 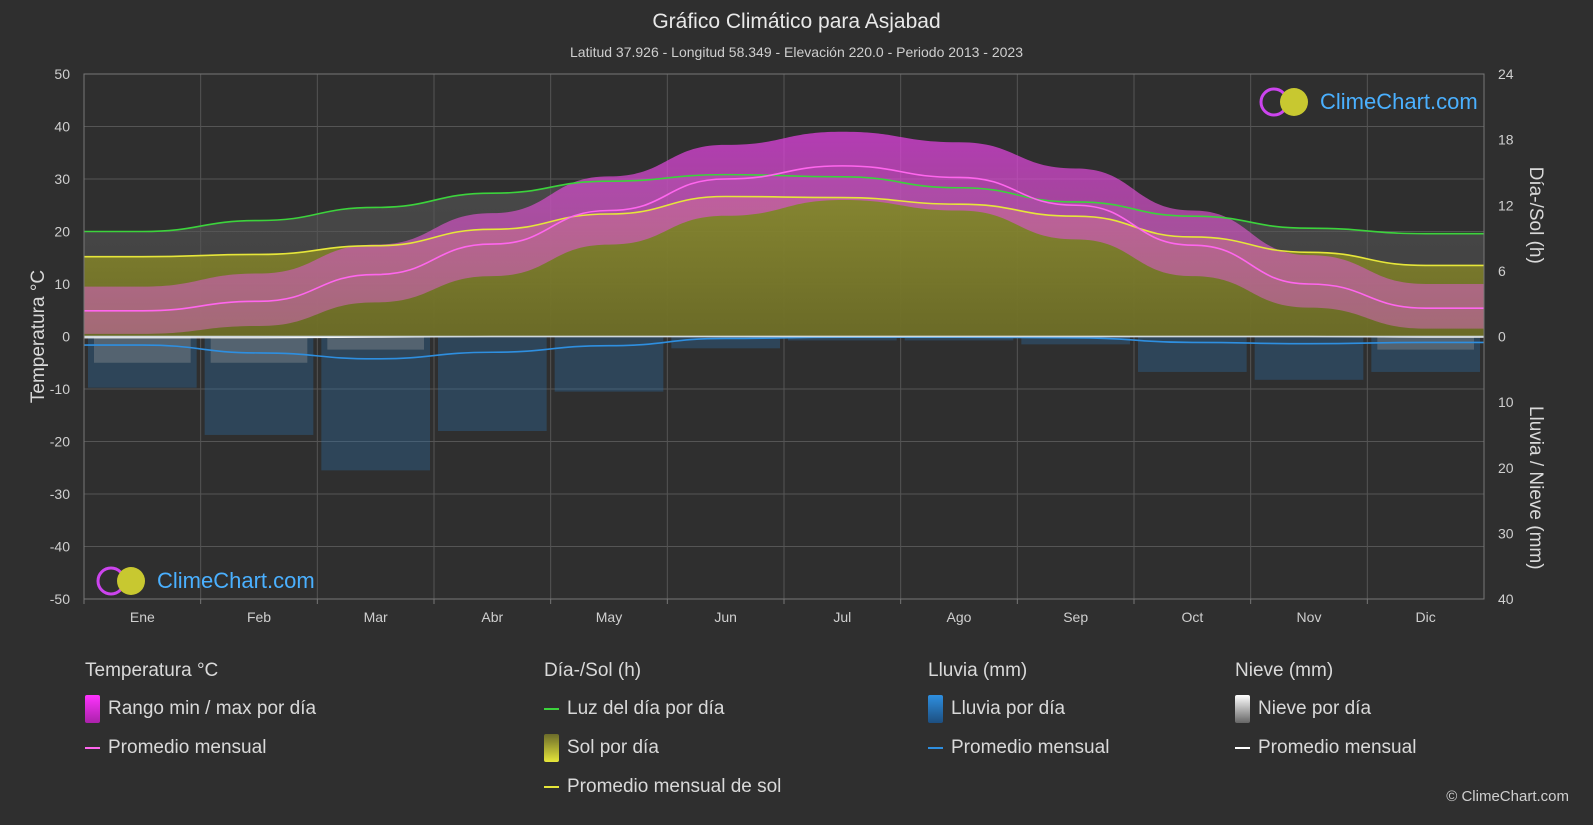 What do you see at coordinates (62, 232) in the screenshot?
I see `y-left-tick-label: 20` at bounding box center [62, 232].